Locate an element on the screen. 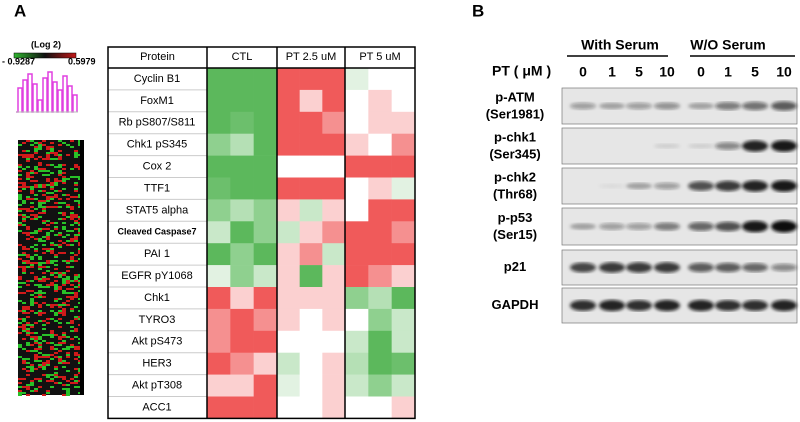 Image resolution: width=800 pixels, height=422 pixels. row-label: Cyclin B1 is located at coordinates (157, 79).